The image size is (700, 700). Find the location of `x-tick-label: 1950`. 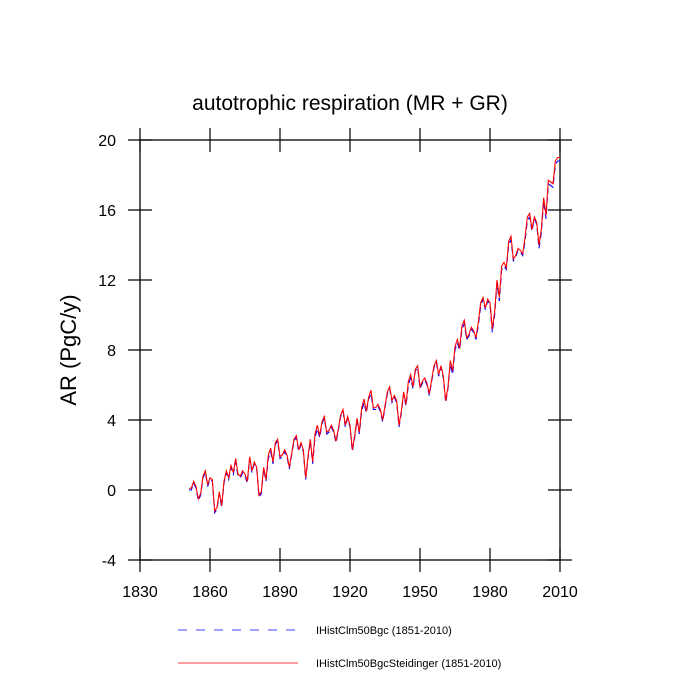

x-tick-label: 1950 is located at coordinates (420, 592).